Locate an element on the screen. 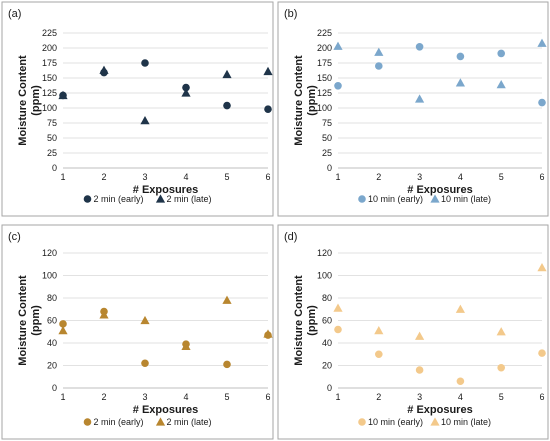 This screenshot has height=441, width=550. panel-label: (b) is located at coordinates (290, 14).